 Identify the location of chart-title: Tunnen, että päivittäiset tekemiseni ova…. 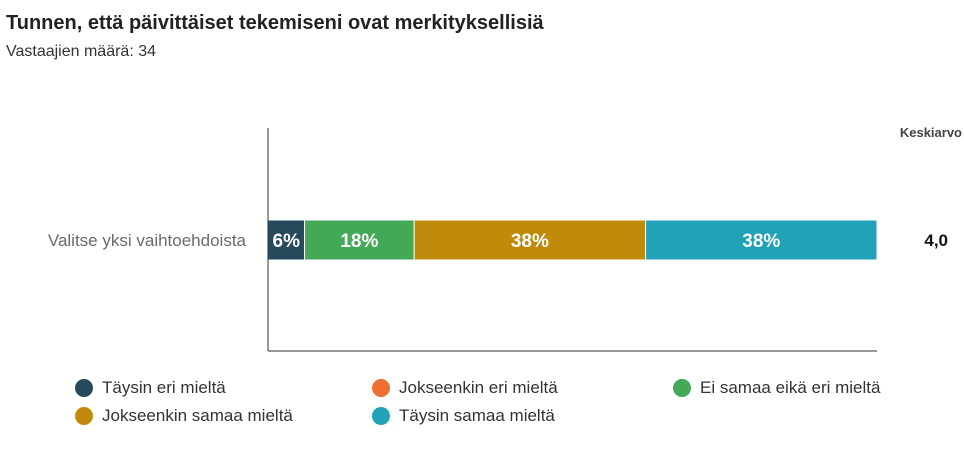
(275, 23).